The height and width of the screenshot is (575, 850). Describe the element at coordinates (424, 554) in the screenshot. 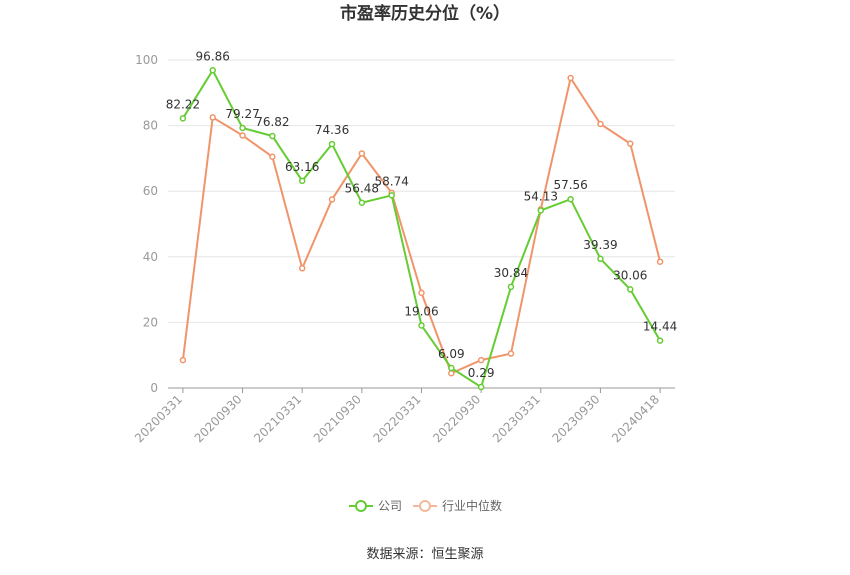

I see `data-source: 数据来源：恒生聚源` at that location.